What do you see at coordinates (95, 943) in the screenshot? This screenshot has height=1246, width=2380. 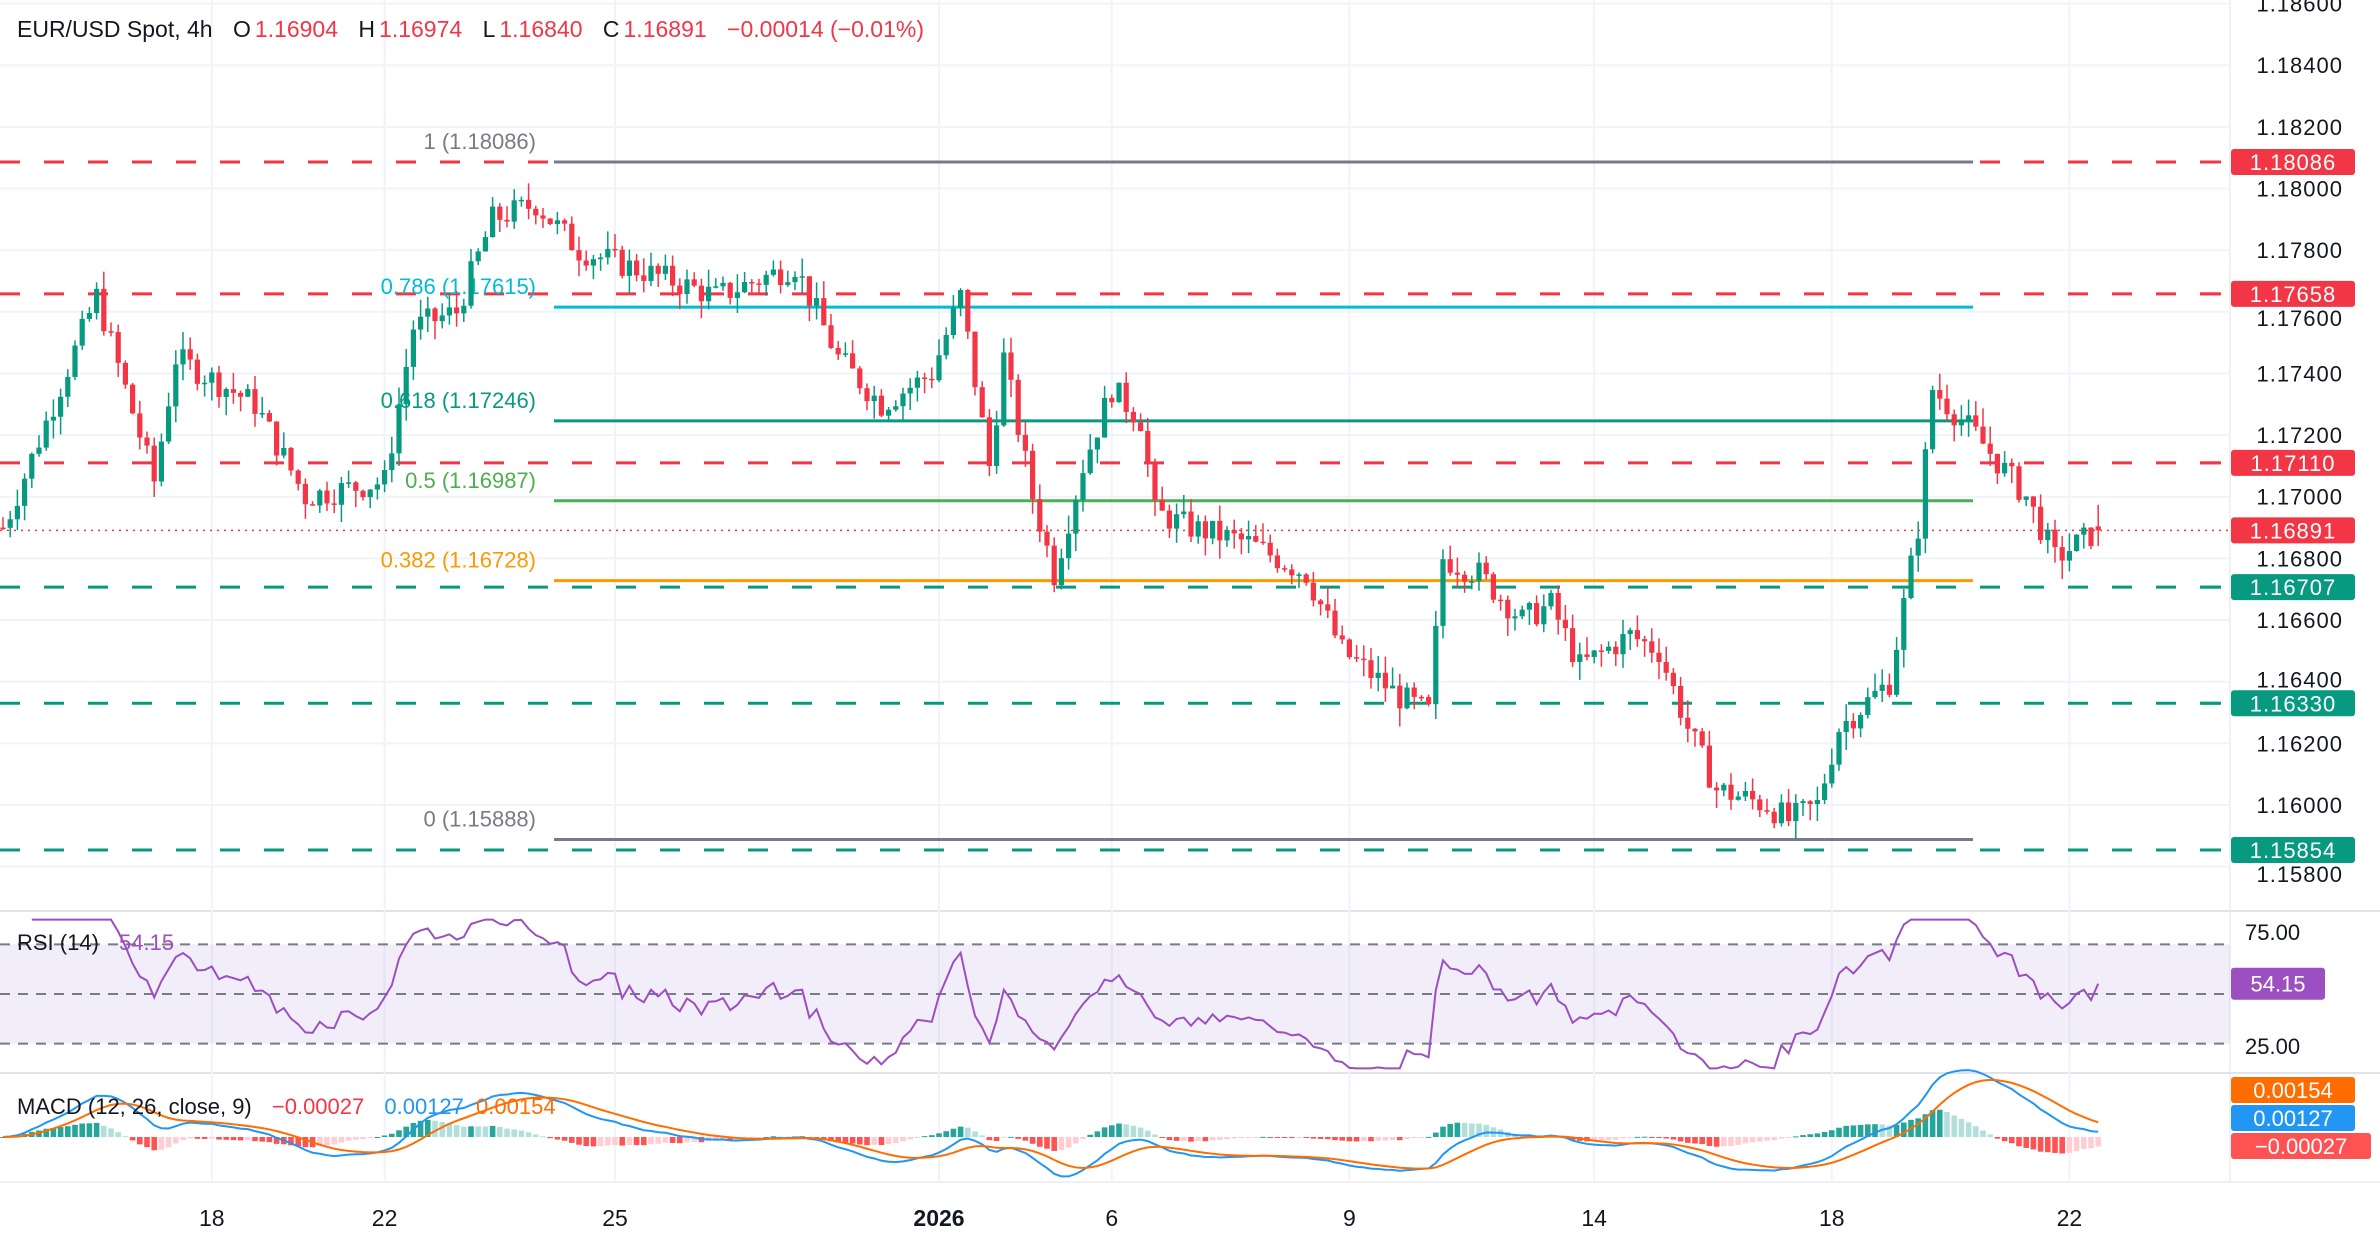 I see `rsi-legend: RSI (14) 54.15` at bounding box center [95, 943].